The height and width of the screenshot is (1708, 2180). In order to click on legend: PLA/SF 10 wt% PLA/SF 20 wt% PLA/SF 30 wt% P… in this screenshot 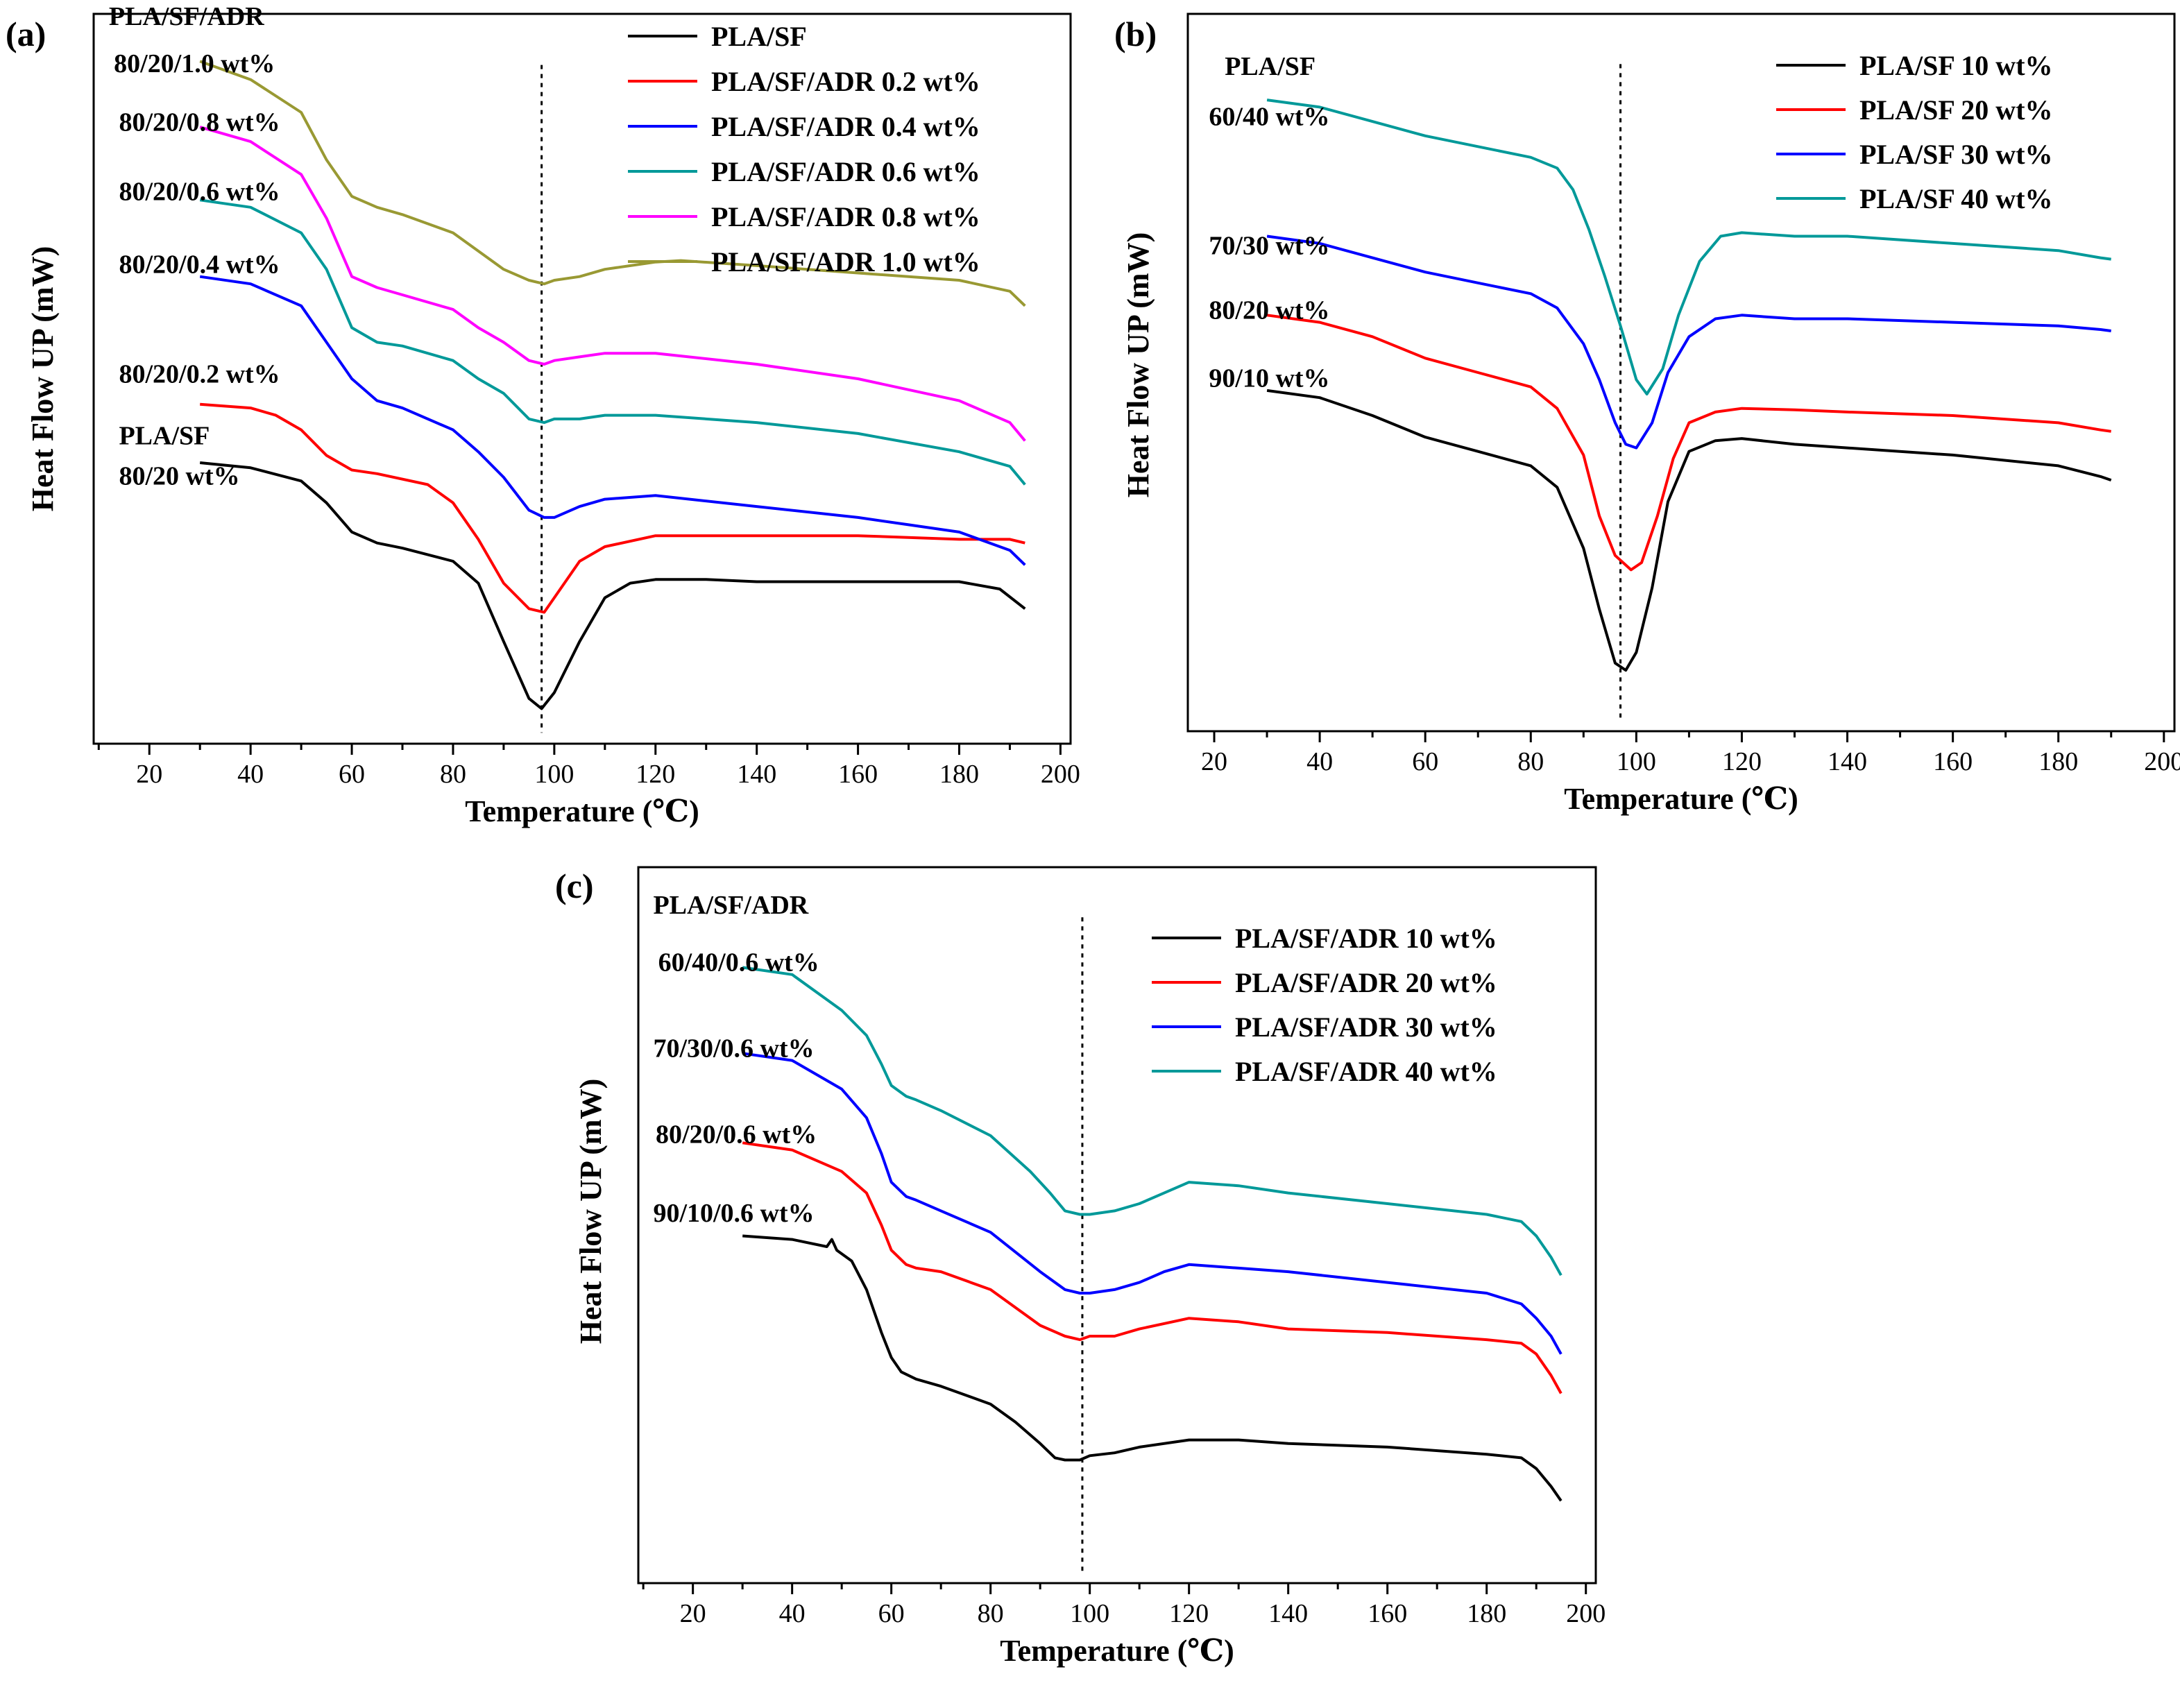, I will do `click(1915, 132)`.